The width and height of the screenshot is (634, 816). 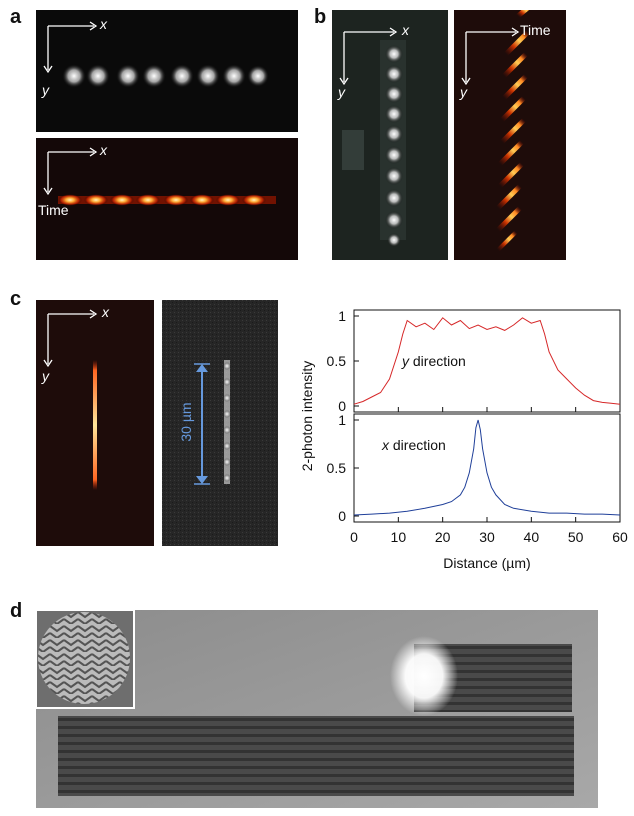 I want to click on panel-c-middle-image: 30 µm, so click(x=220, y=423).